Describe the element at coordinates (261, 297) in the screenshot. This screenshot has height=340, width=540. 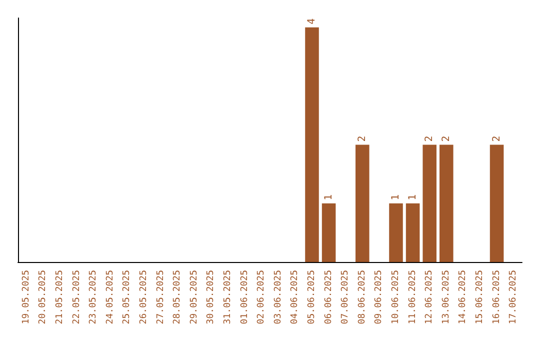
I see `x-tick-label: 02.06.2025` at that location.